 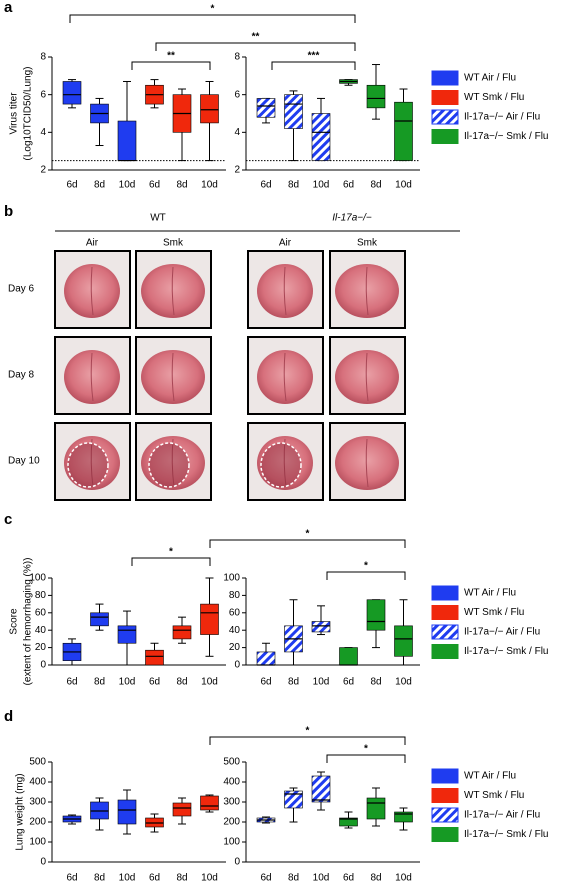 I want to click on y-tick-label: 4, so click(x=237, y=132).